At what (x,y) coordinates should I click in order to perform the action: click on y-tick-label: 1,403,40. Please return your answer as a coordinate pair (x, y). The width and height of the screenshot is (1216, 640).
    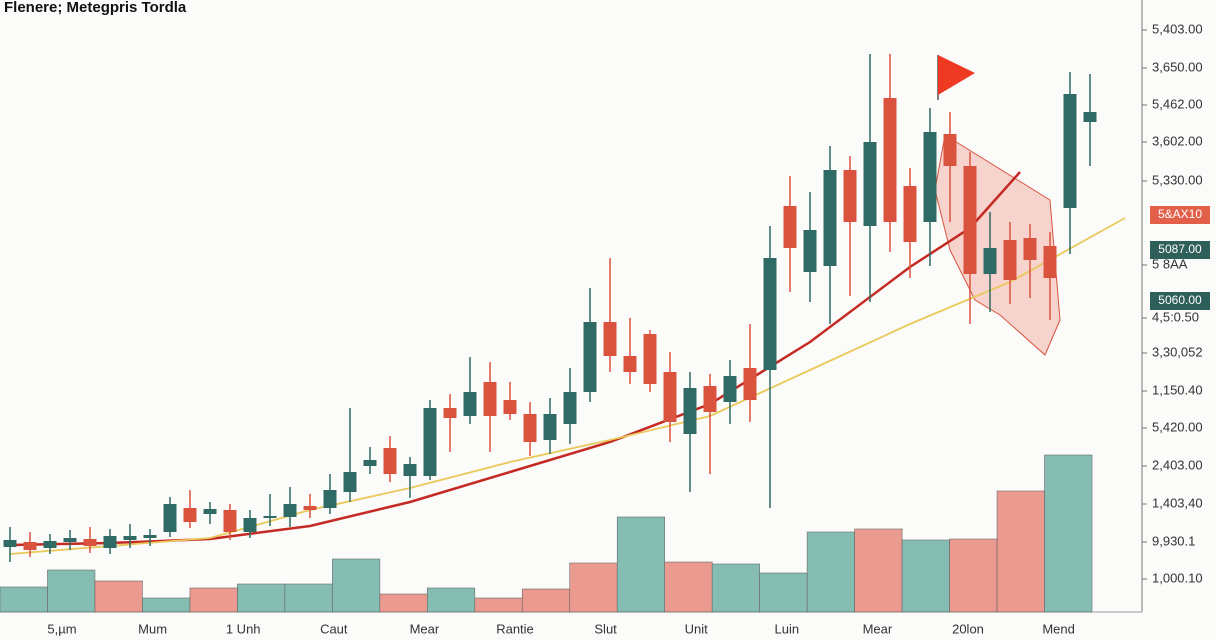
    Looking at the image, I should click on (1177, 502).